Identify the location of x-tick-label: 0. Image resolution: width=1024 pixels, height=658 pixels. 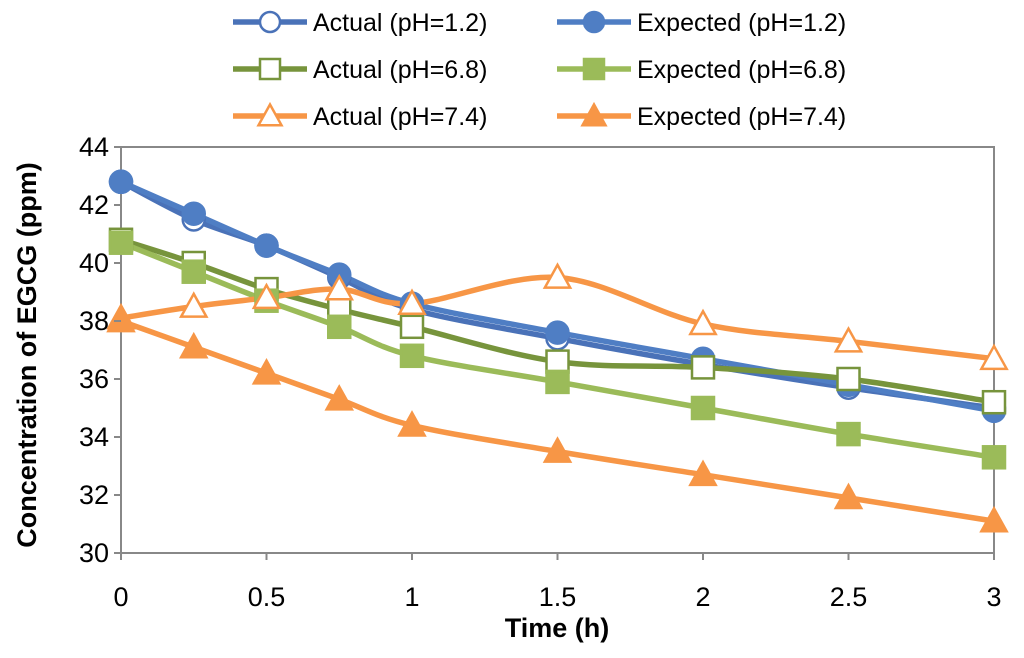
(120, 597).